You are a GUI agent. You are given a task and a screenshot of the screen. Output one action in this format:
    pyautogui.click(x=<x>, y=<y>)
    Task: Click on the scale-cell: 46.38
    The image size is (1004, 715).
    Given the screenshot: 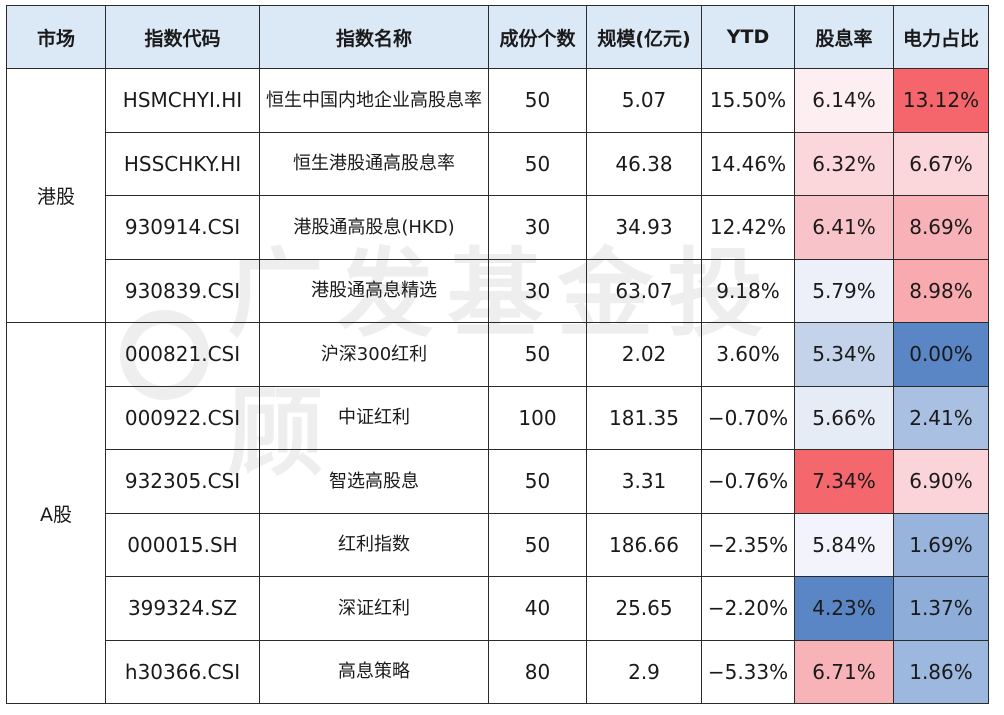 What is the action you would take?
    pyautogui.click(x=644, y=163)
    